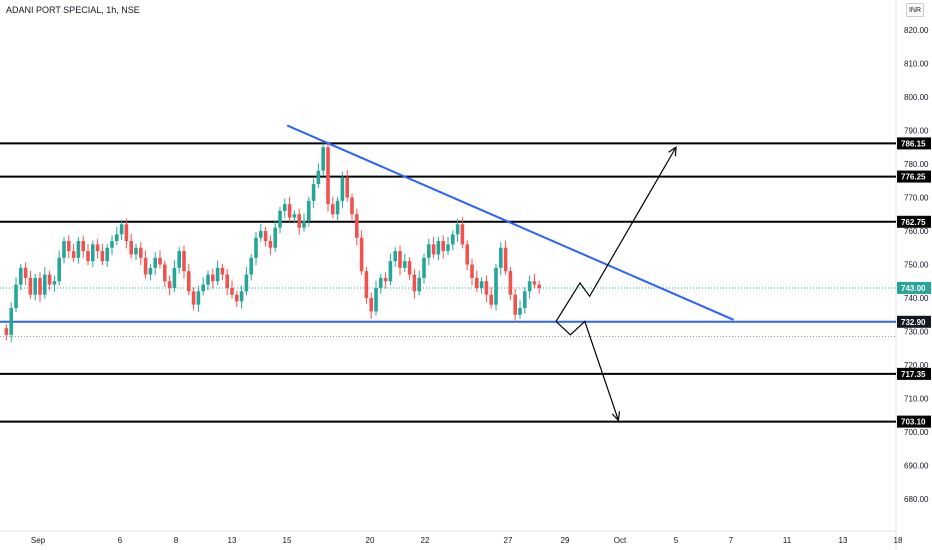 This screenshot has height=550, width=932. What do you see at coordinates (425, 540) in the screenshot?
I see `x-tick-label: 22` at bounding box center [425, 540].